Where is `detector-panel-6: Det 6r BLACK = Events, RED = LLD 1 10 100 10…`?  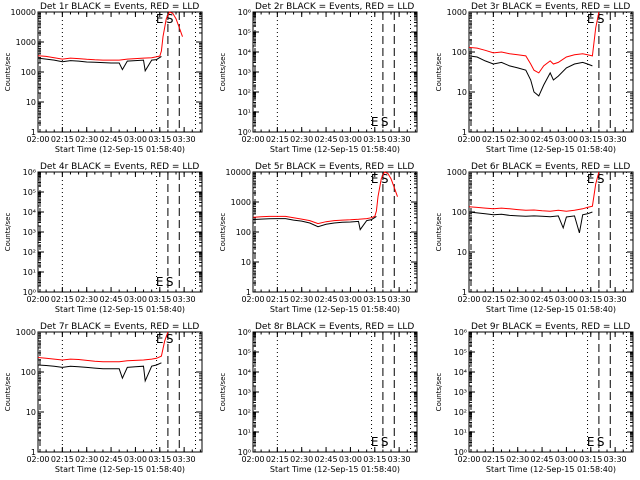
detector-panel-6: Det 6r BLACK = Events, RED = LLD 1 10 100 10… is located at coordinates (534, 238).